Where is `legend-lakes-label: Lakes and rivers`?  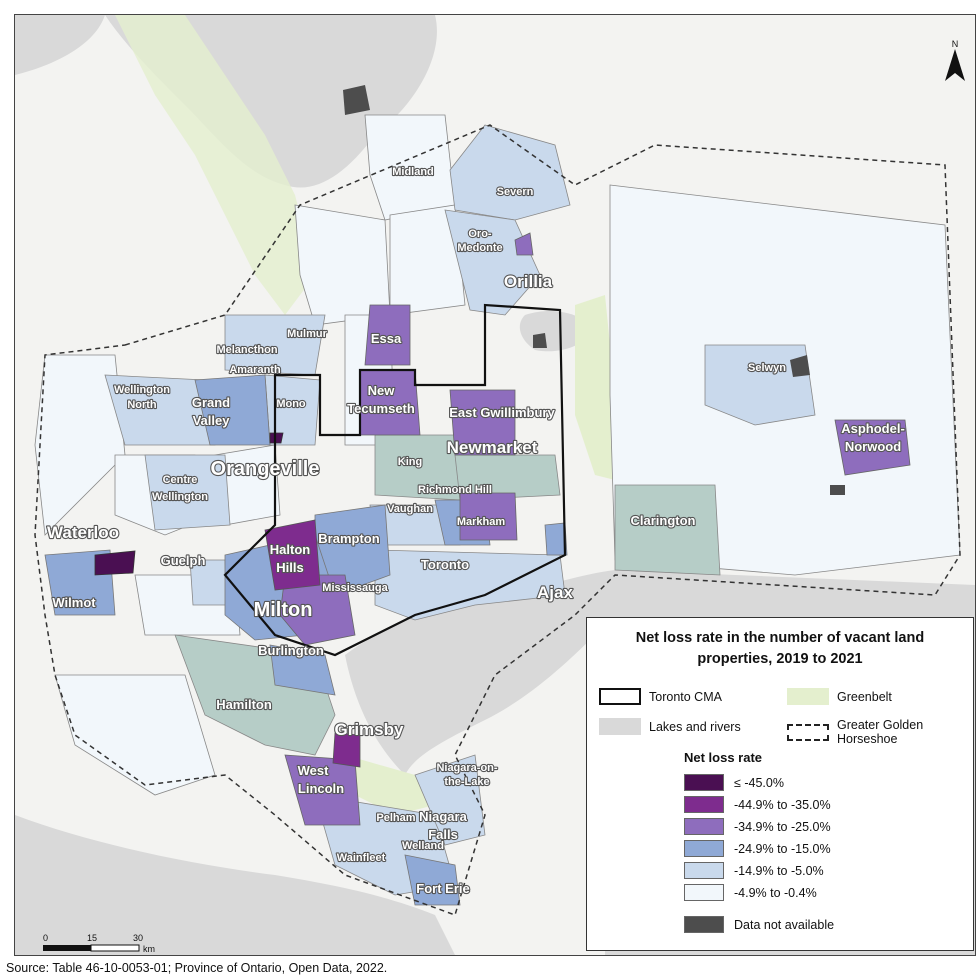
legend-lakes-label: Lakes and rivers is located at coordinates (695, 726).